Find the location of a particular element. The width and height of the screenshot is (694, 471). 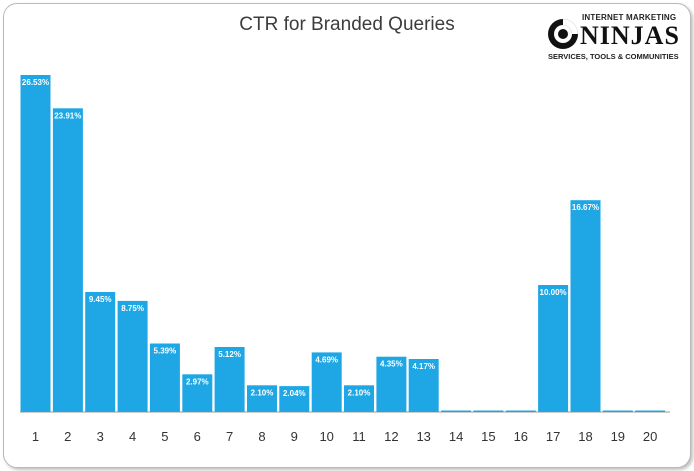

data-label-5: 5.39% is located at coordinates (165, 351).